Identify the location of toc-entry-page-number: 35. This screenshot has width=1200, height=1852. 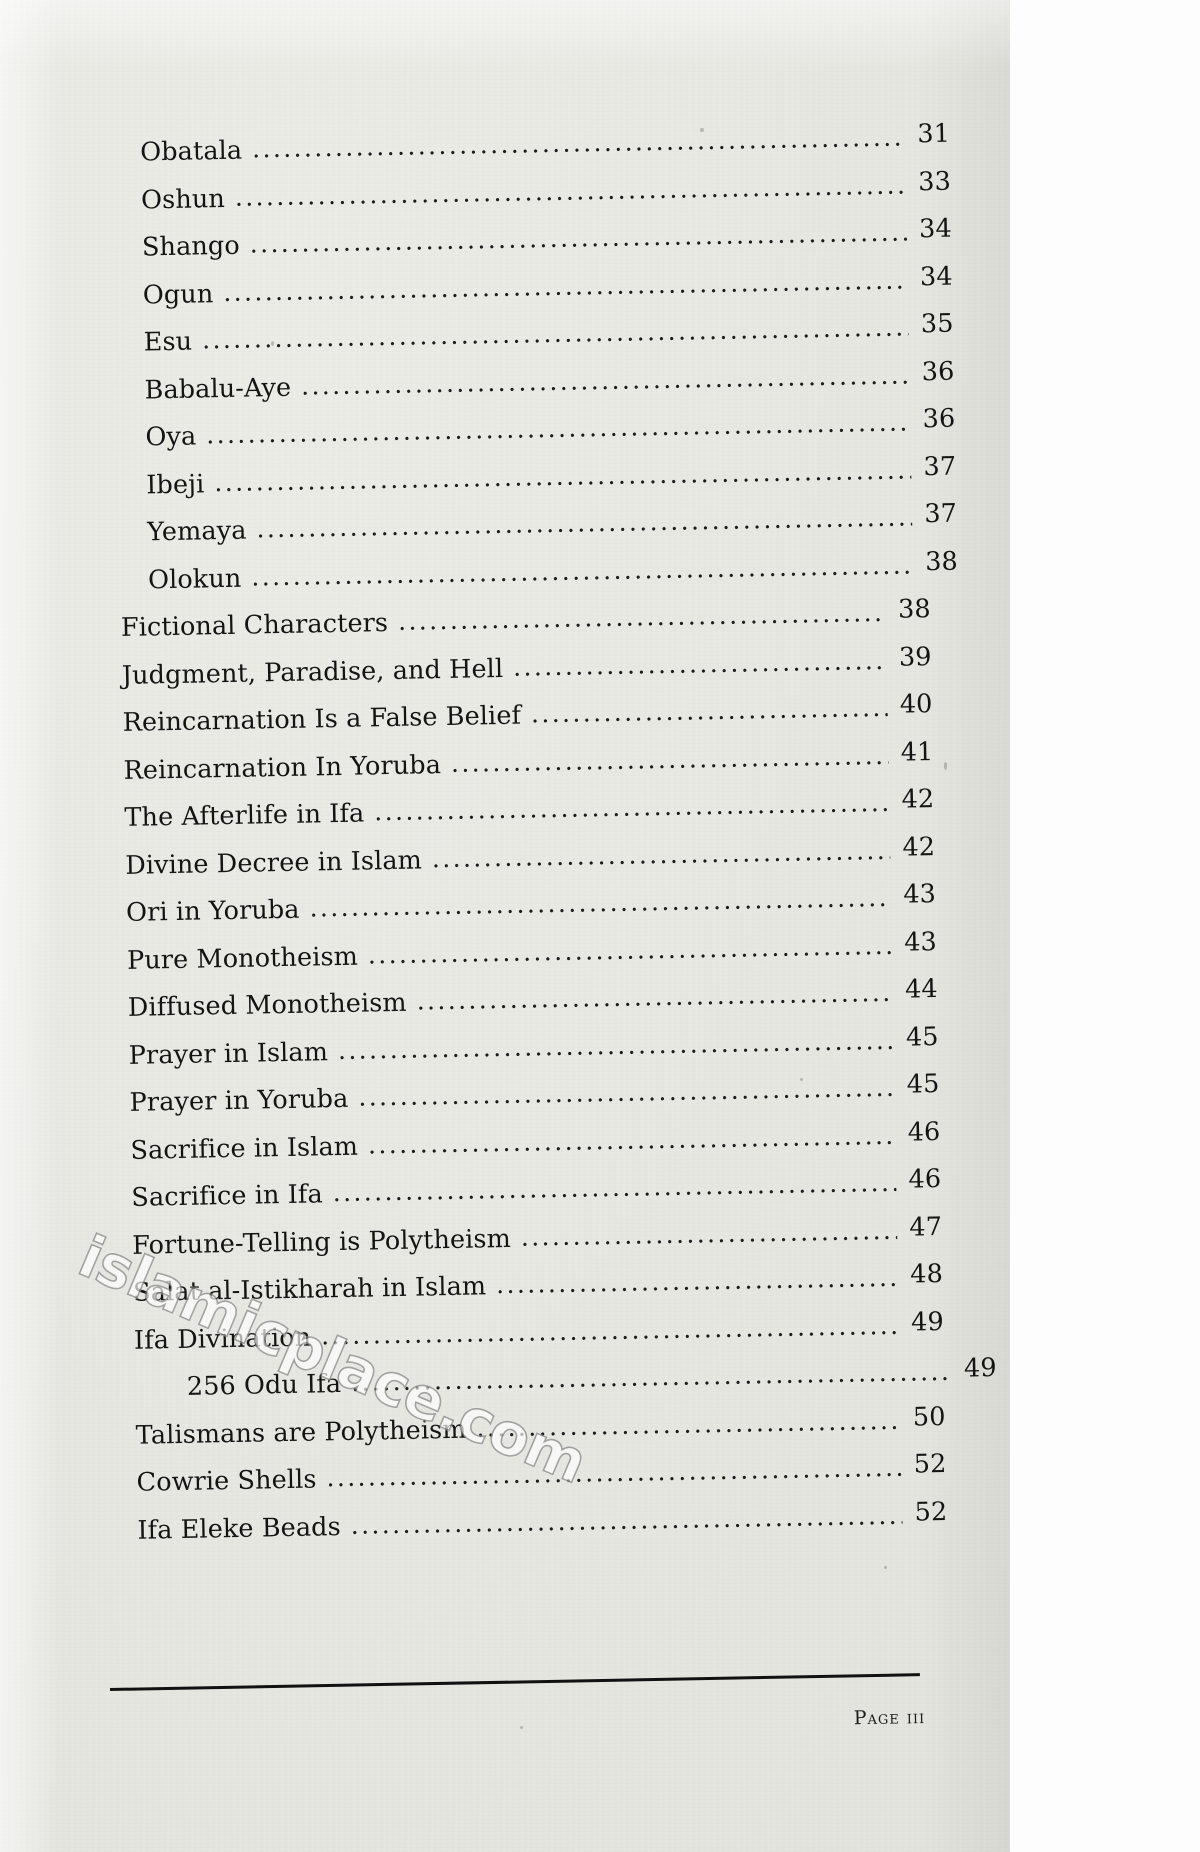
(937, 324).